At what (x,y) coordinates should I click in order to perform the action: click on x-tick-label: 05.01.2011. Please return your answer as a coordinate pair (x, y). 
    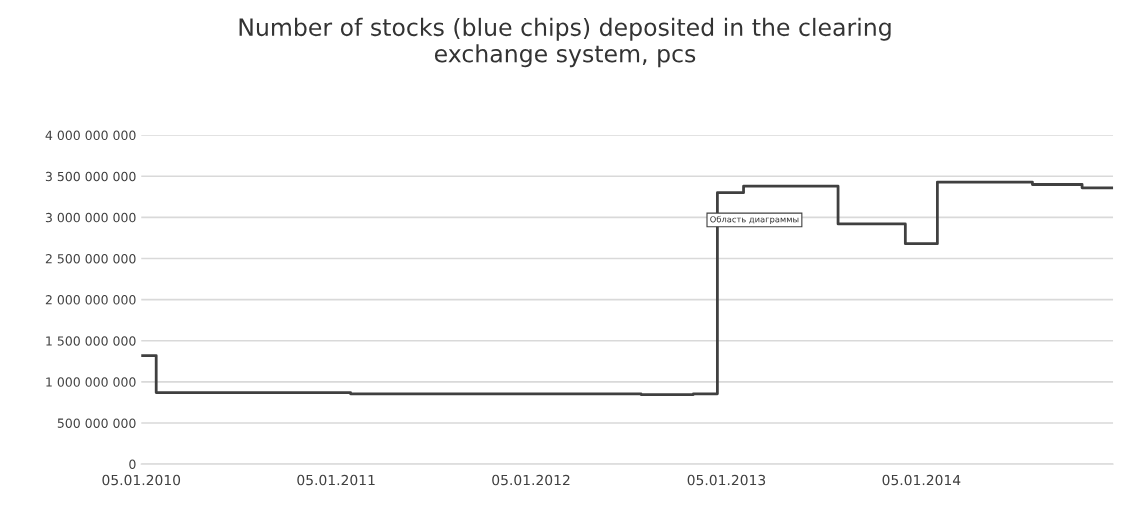
    Looking at the image, I should click on (336, 480).